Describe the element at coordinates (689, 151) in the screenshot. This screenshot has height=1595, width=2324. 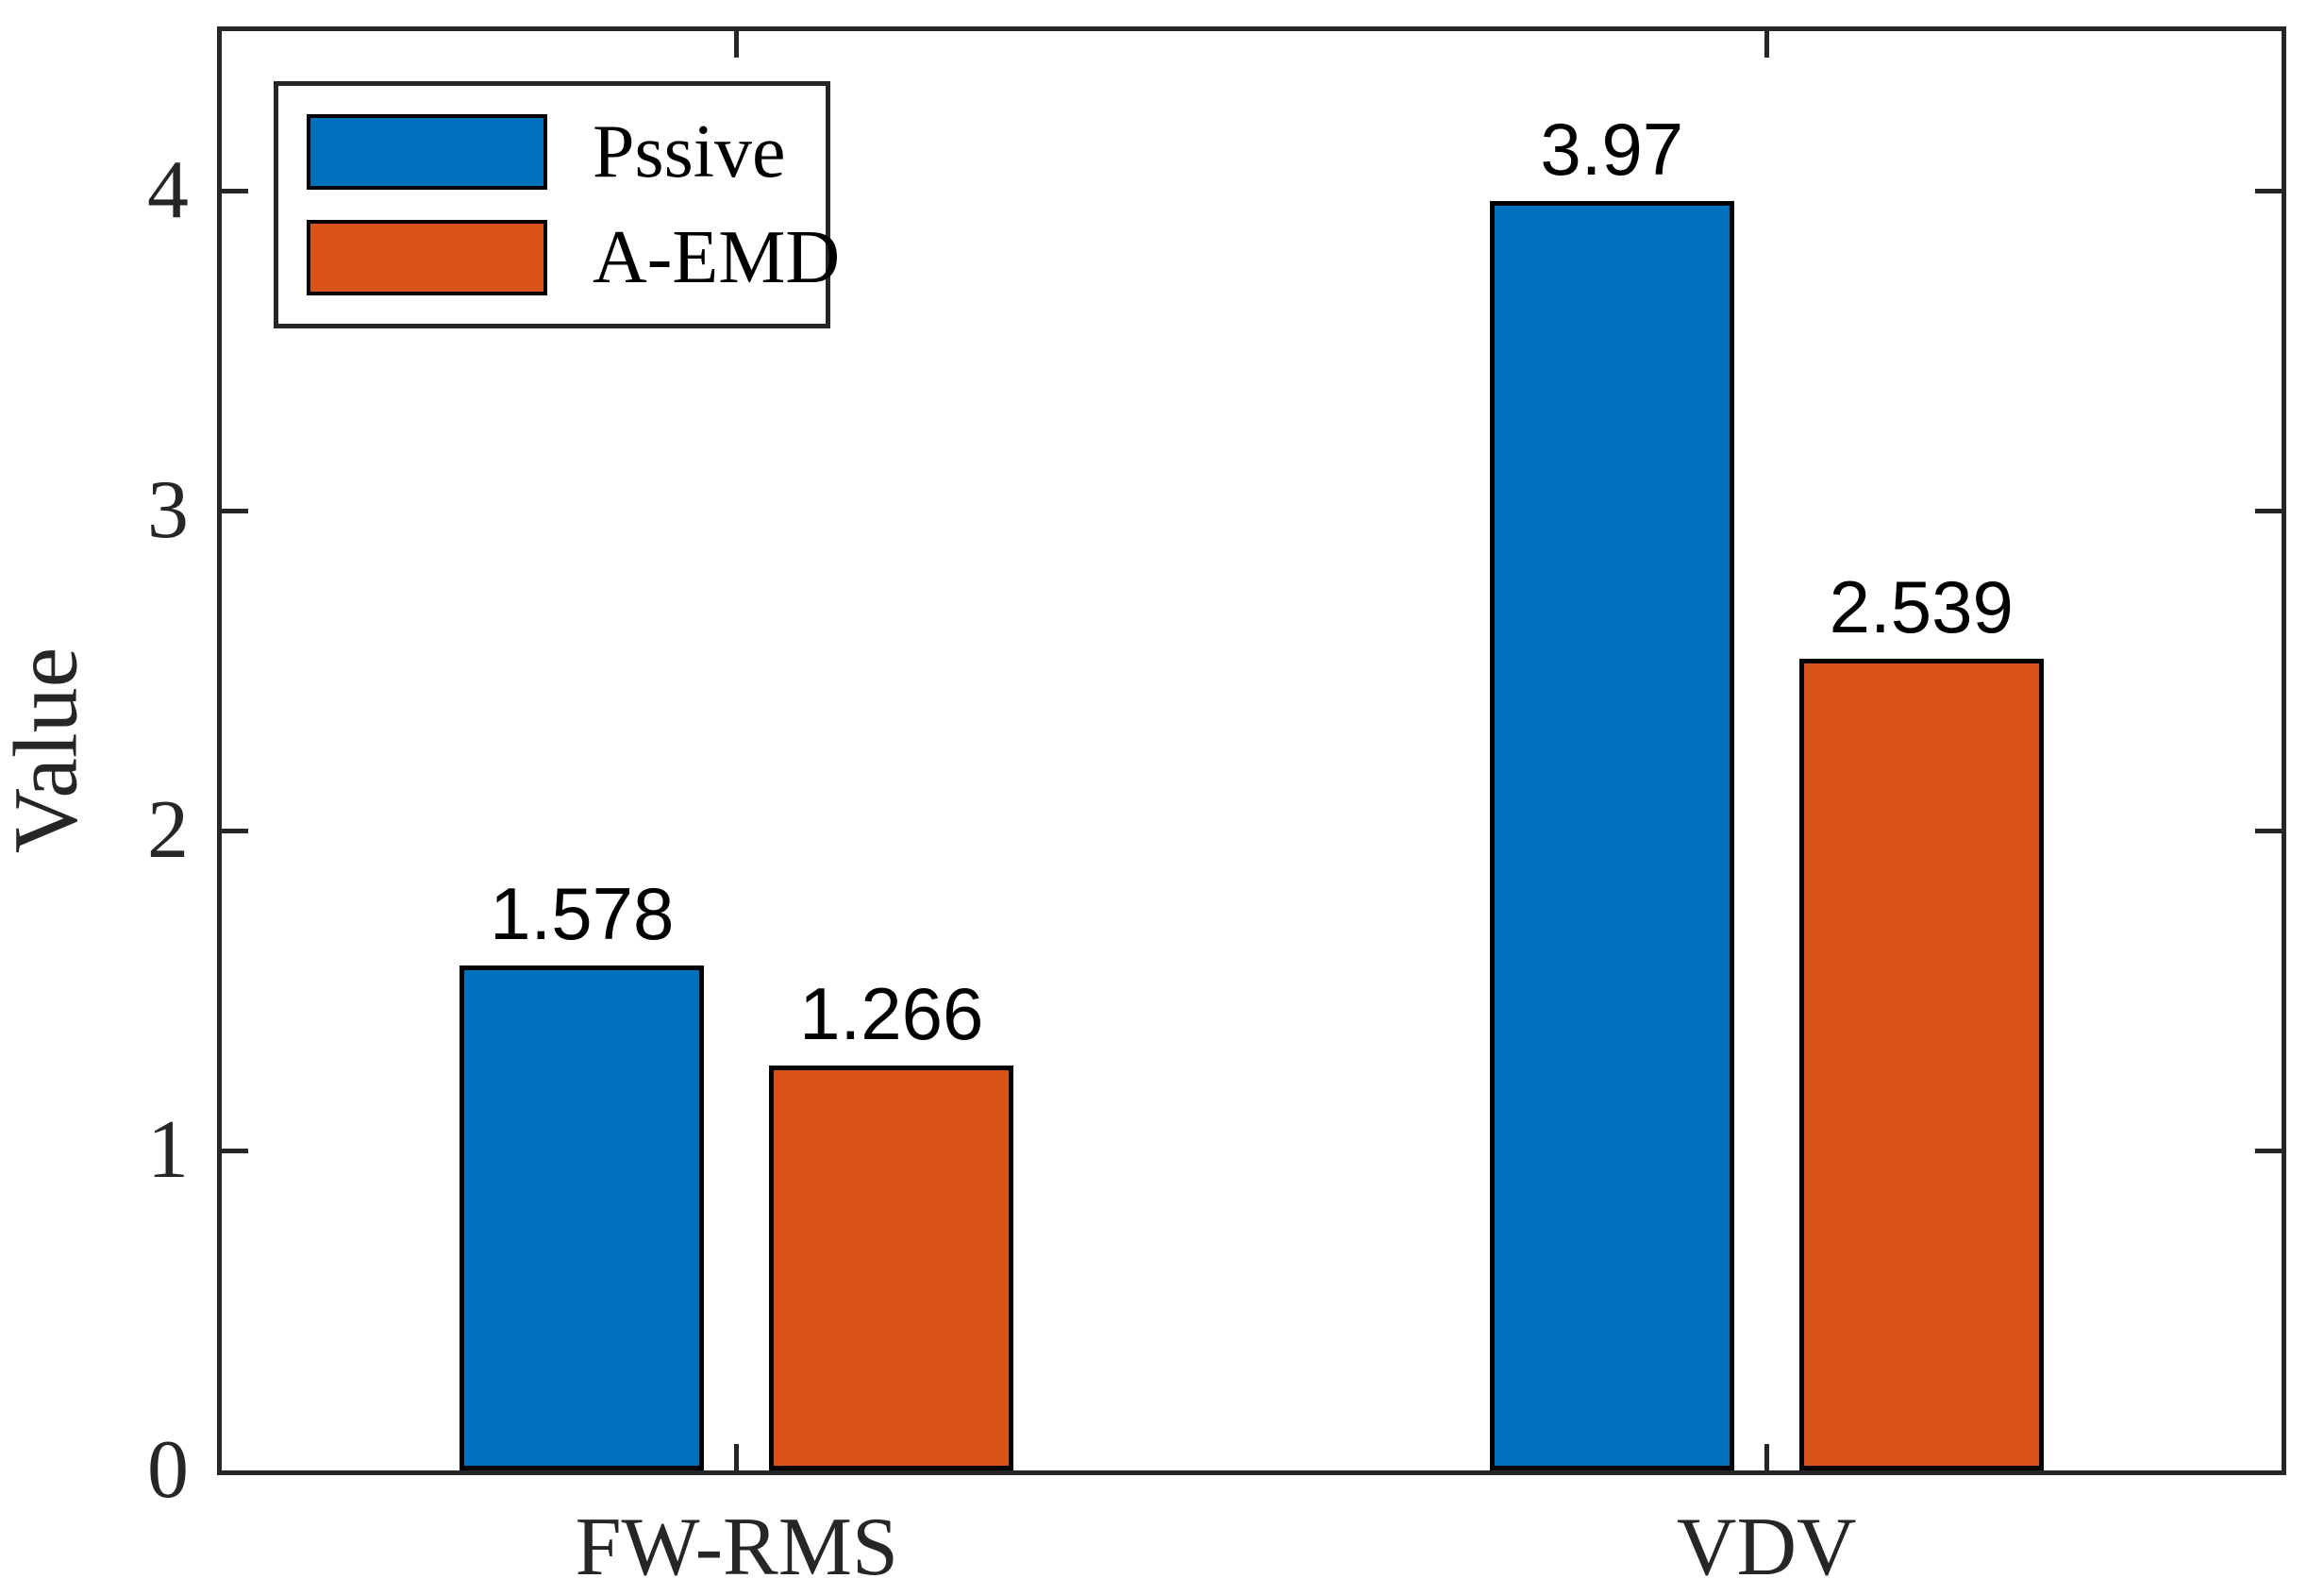
I see `legend-label: Pssive` at that location.